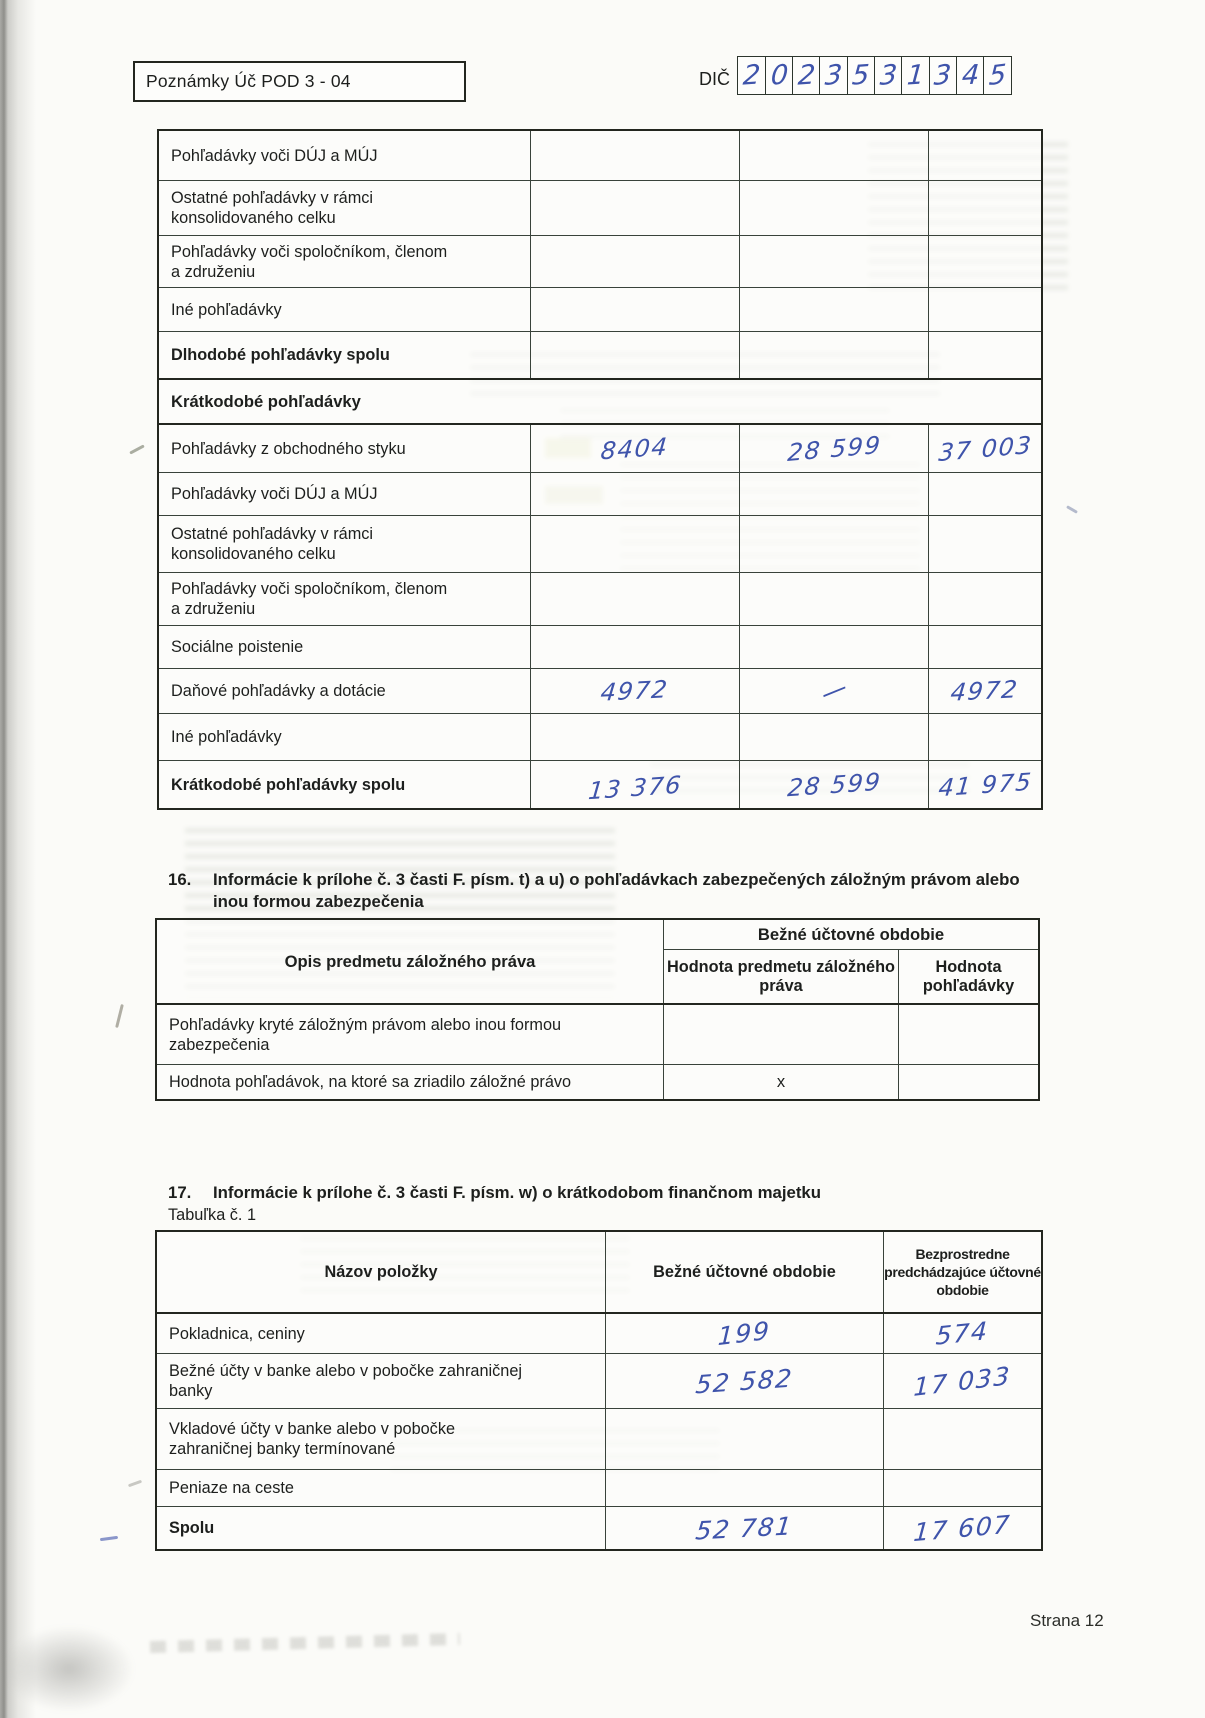 Image resolution: width=1205 pixels, height=1718 pixels. What do you see at coordinates (634, 787) in the screenshot?
I see `handwritten-value: 13 376` at bounding box center [634, 787].